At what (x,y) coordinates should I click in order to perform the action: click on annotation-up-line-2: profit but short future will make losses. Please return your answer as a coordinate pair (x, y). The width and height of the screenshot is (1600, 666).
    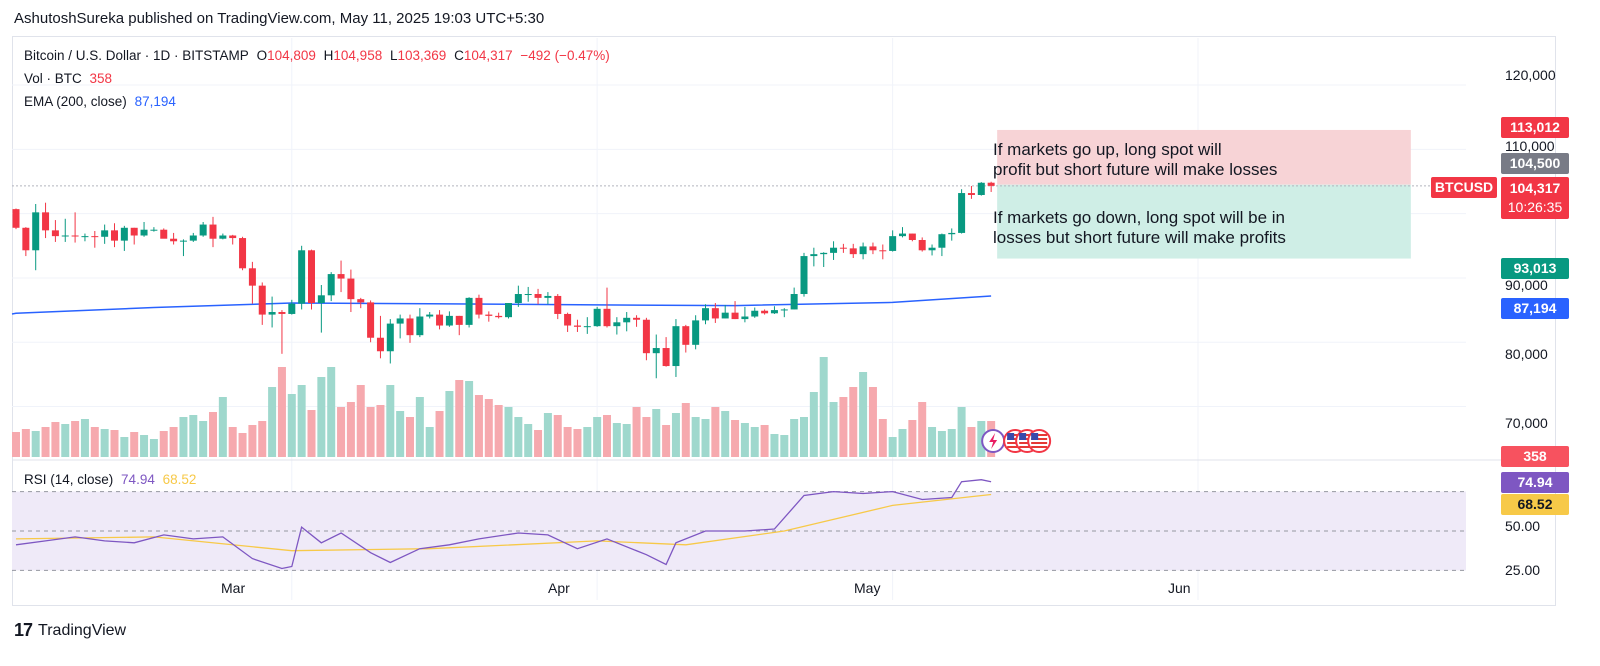
    Looking at the image, I should click on (1135, 169).